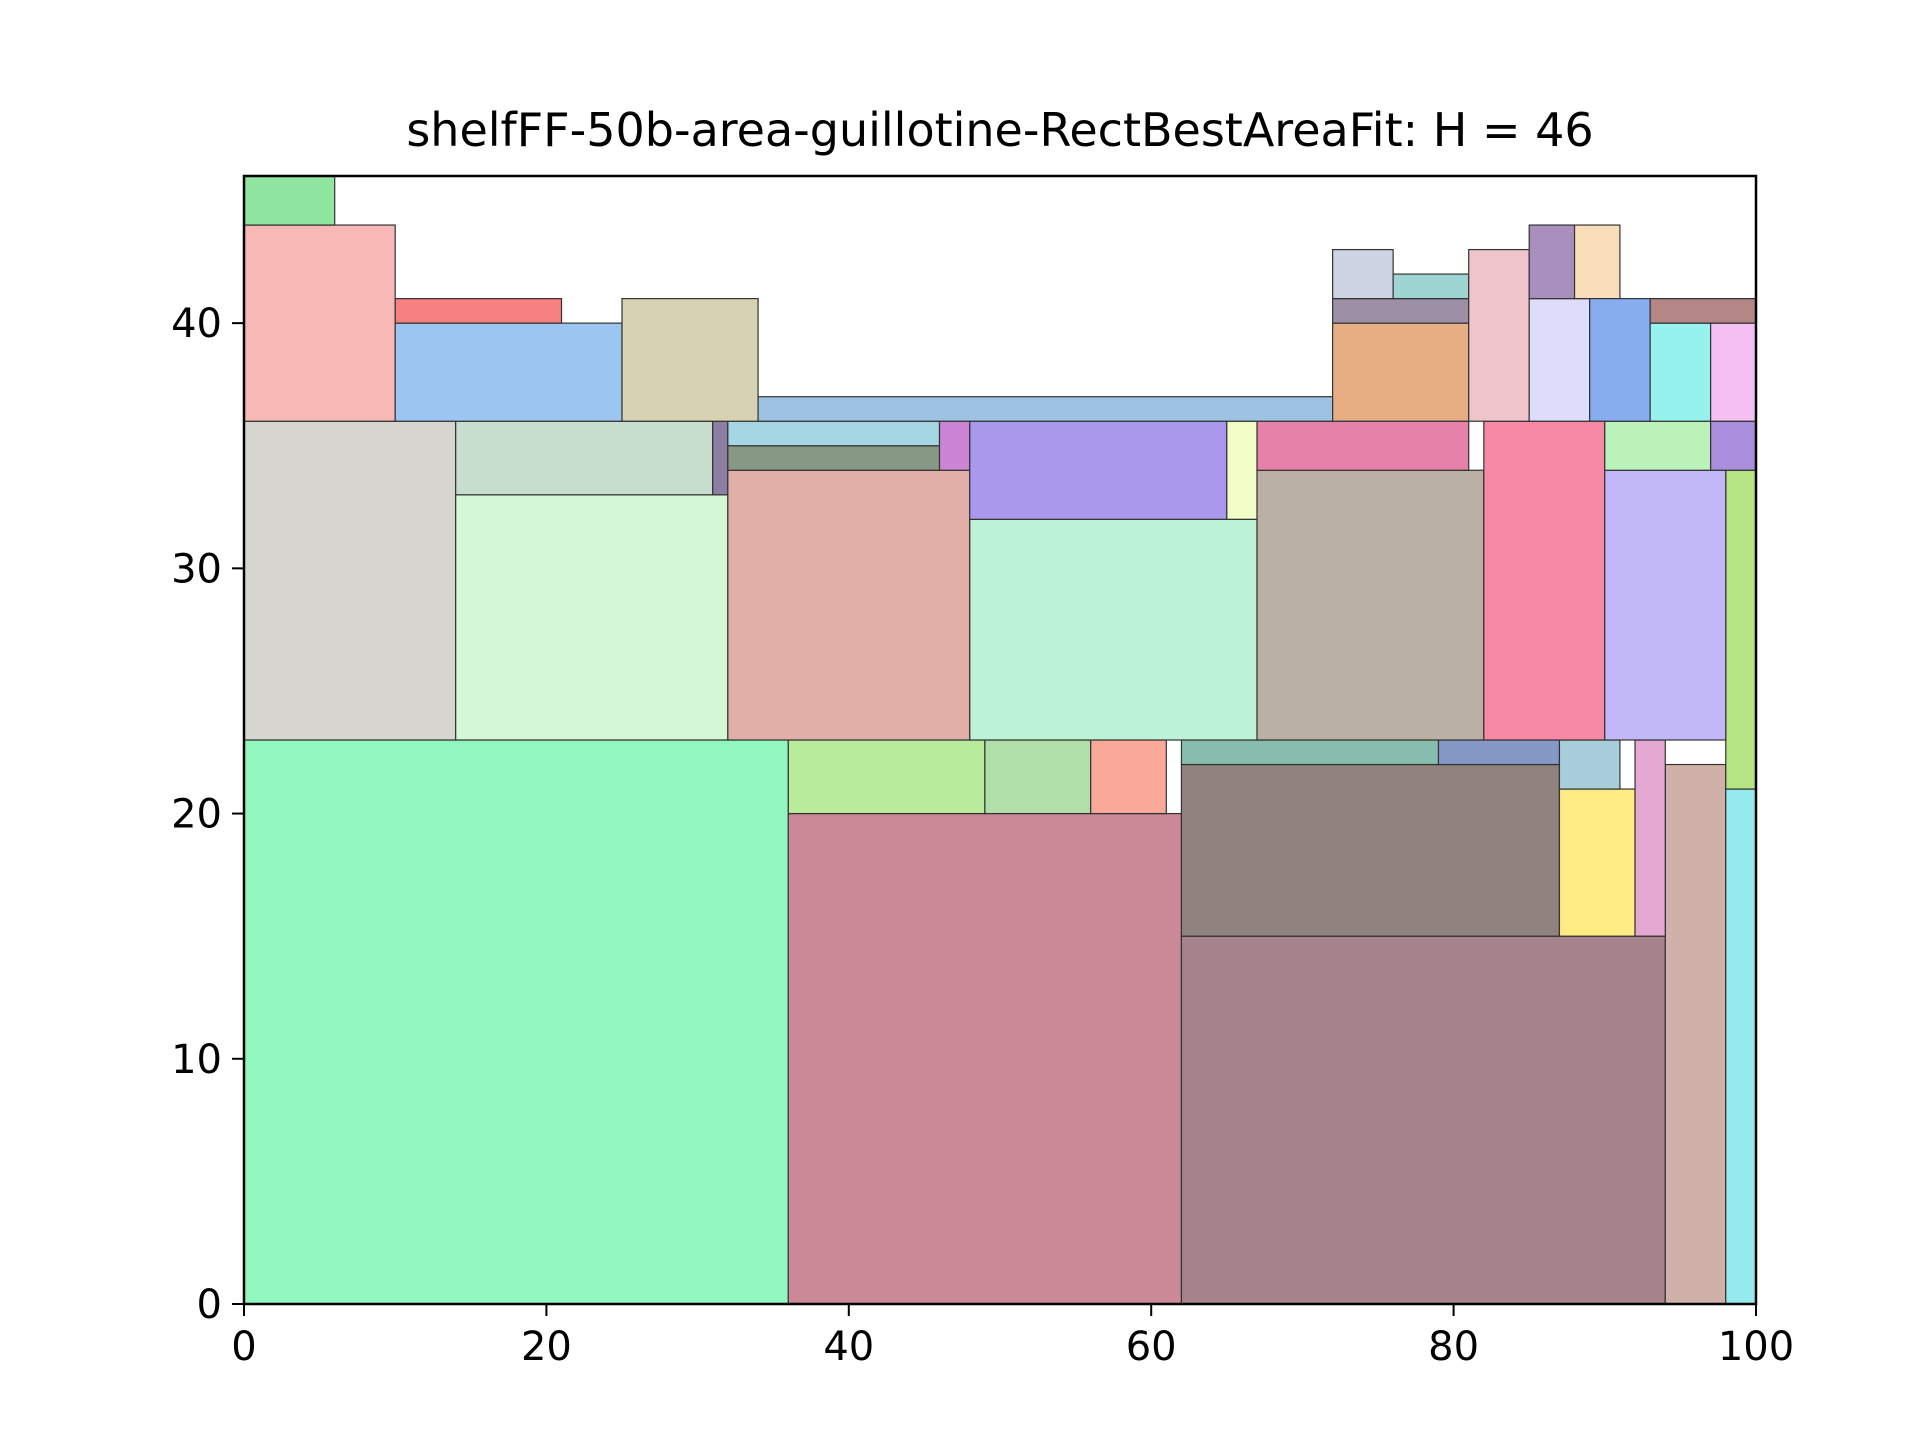 The width and height of the screenshot is (1920, 1440). Describe the element at coordinates (196, 569) in the screenshot. I see `y-tick-label: 30` at that location.